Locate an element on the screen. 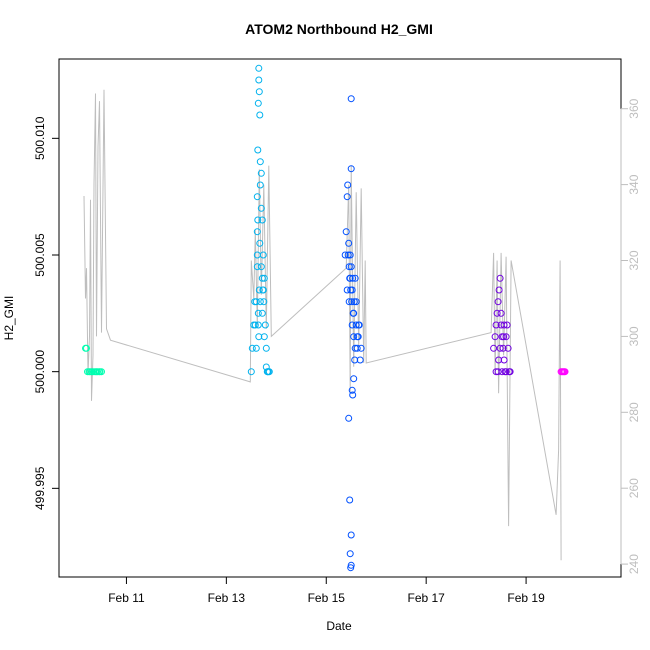 This screenshot has height=650, width=650. y2-axis: 240 260 280 300 320 340 360 is located at coordinates (630, 336).